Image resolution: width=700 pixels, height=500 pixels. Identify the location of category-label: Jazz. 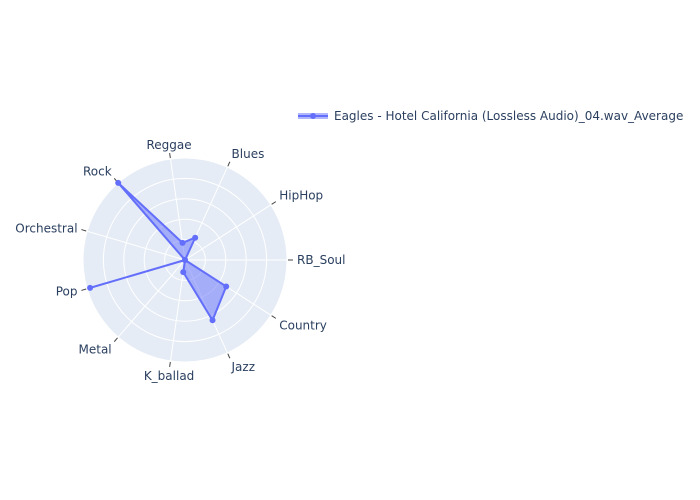
(243, 367).